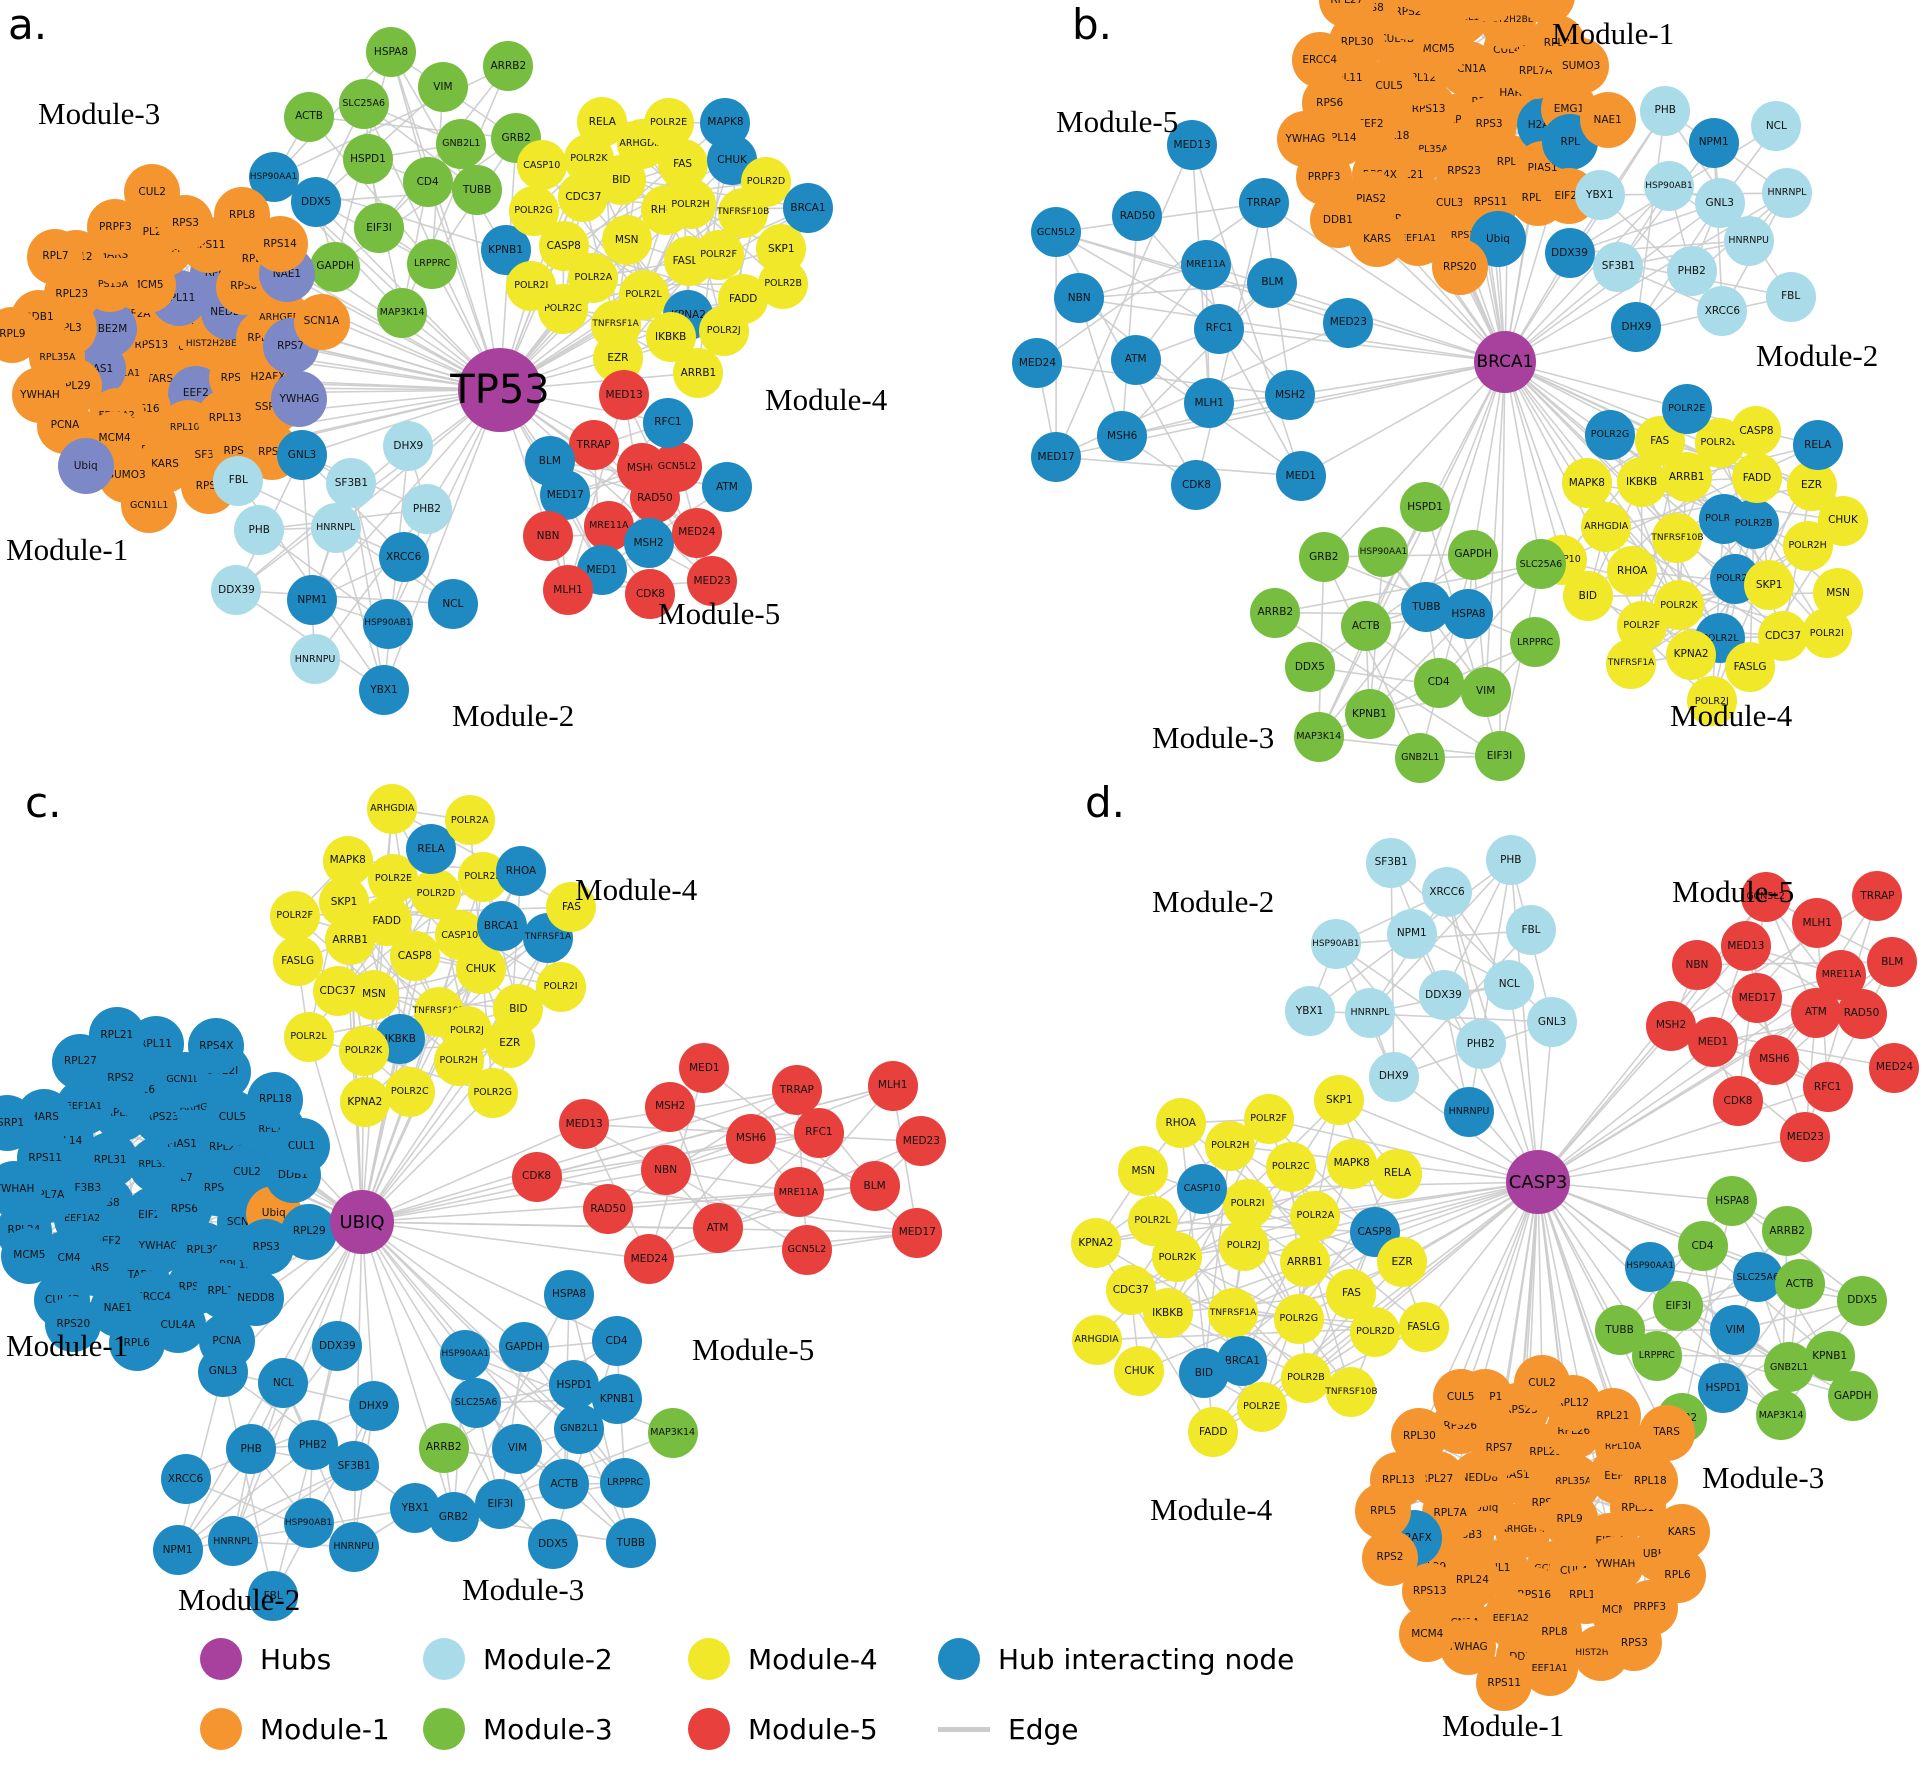 Image resolution: width=1923 pixels, height=1775 pixels. I want to click on network-node: RELA, so click(602, 122).